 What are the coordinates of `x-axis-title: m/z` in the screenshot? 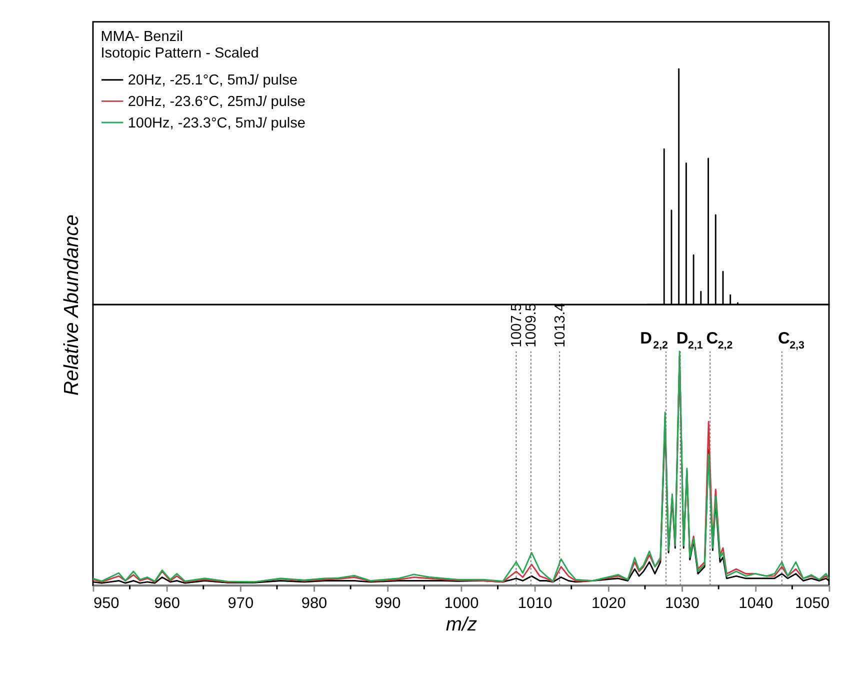 It's located at (462, 624).